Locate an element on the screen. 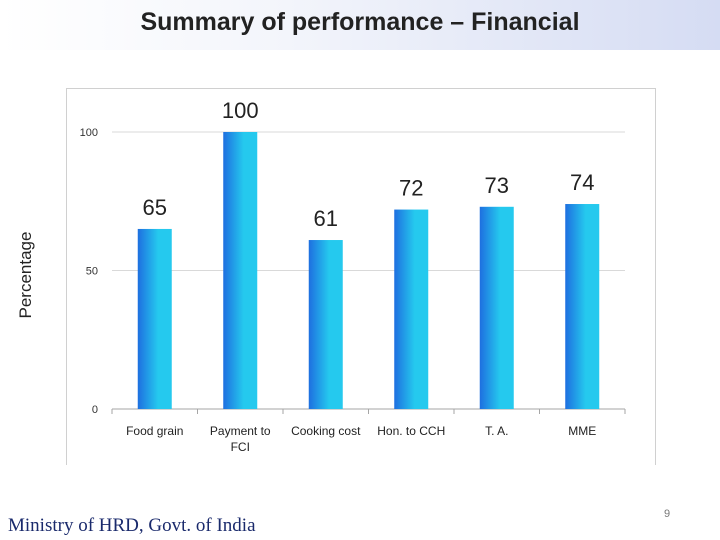 This screenshot has width=720, height=540. page-number: 9 is located at coordinates (667, 514).